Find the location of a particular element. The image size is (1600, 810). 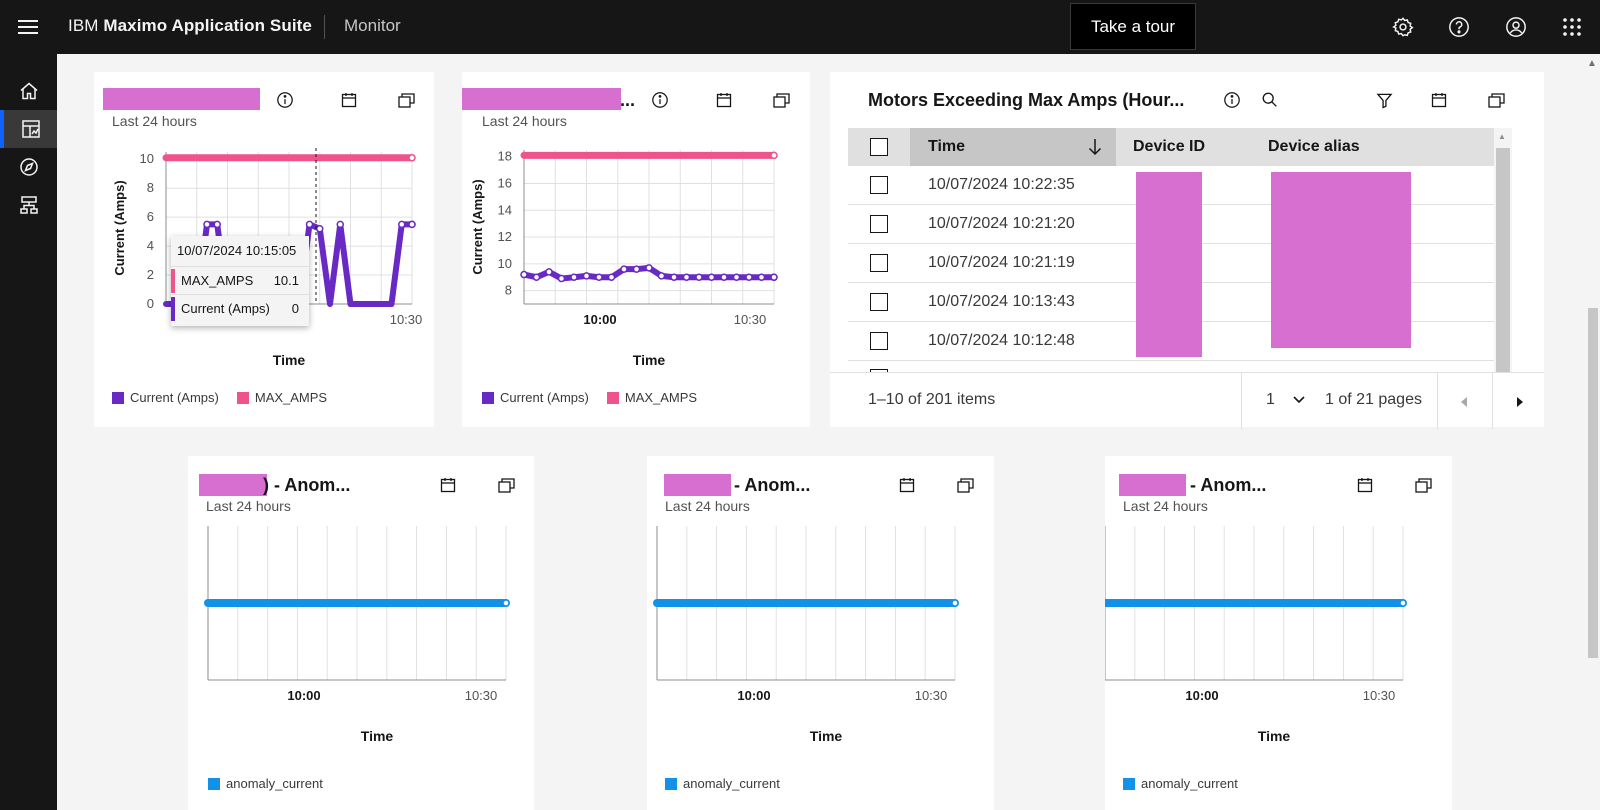

take-a-tour-button: Take a tour is located at coordinates (1133, 26).